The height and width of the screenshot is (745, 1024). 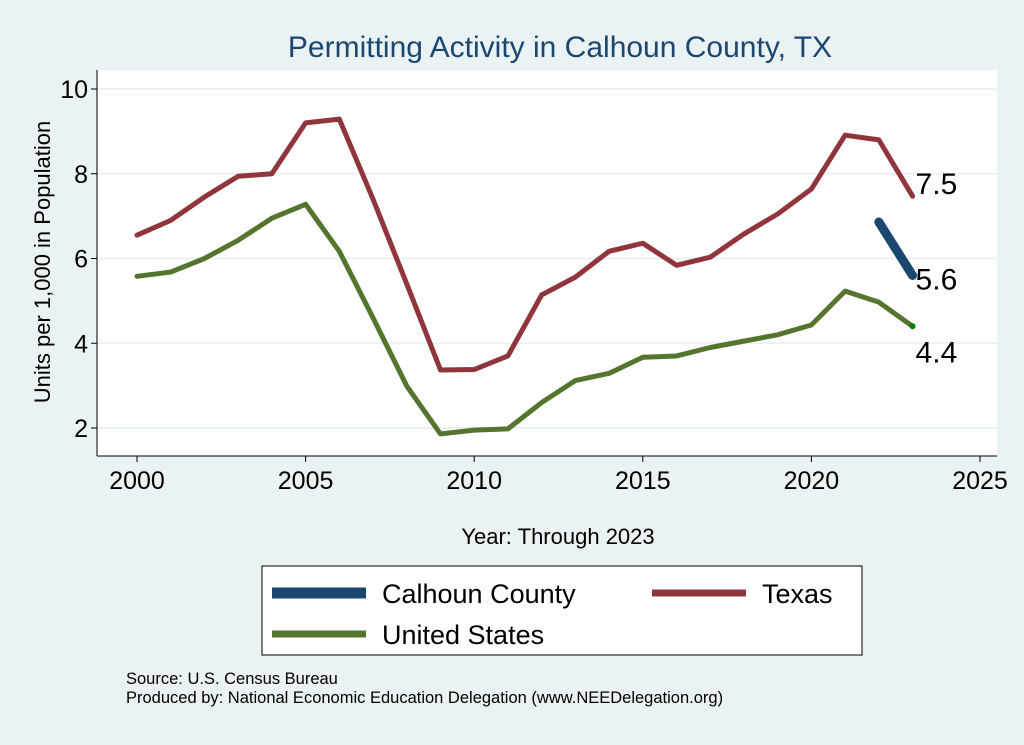 What do you see at coordinates (912, 326) in the screenshot?
I see `end-marker` at bounding box center [912, 326].